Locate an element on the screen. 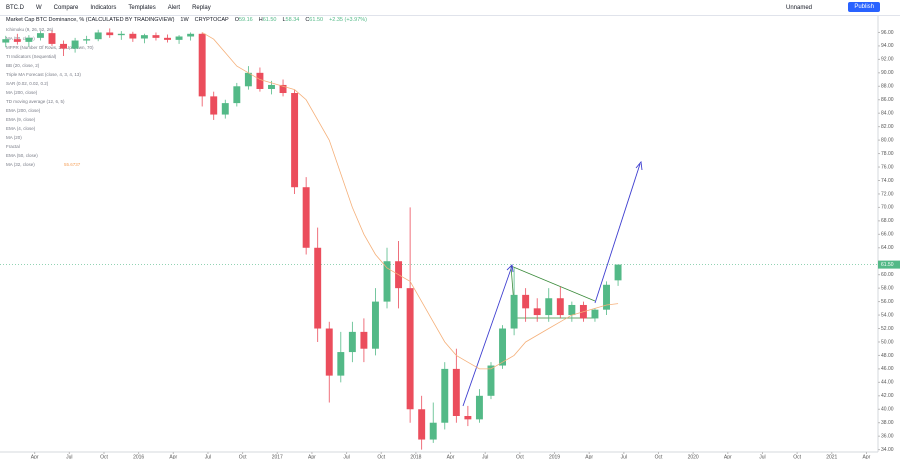 This screenshot has width=900, height=459. legend-item: +2.35 (+3.97%) is located at coordinates (348, 20).